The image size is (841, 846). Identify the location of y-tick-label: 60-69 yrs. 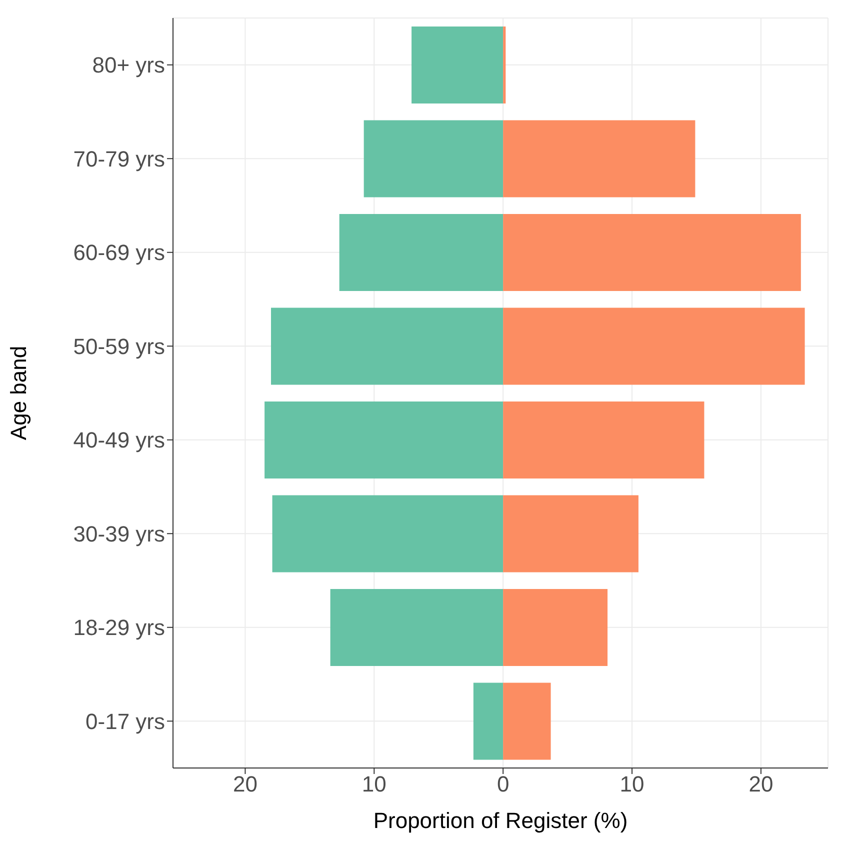
(119, 253).